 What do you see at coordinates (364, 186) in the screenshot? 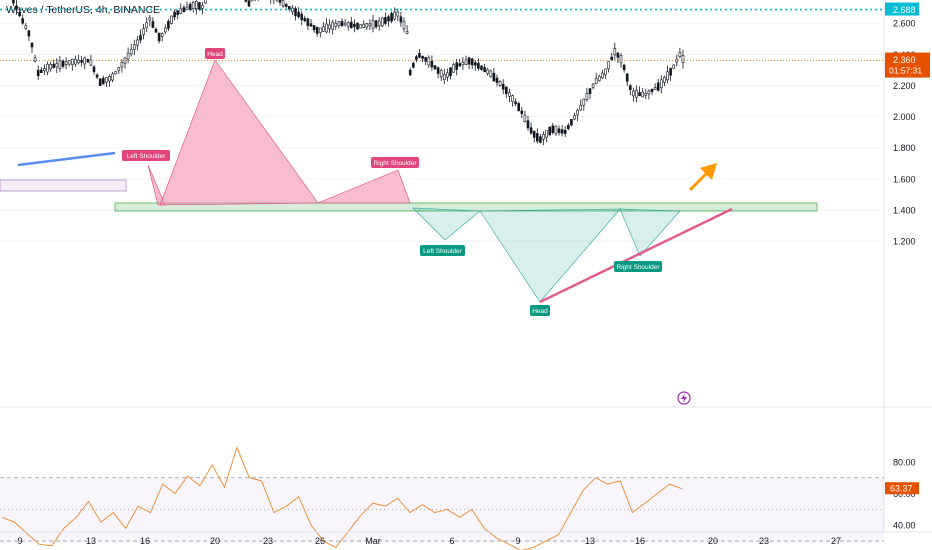
I see `hs-right-shoulder-area` at bounding box center [364, 186].